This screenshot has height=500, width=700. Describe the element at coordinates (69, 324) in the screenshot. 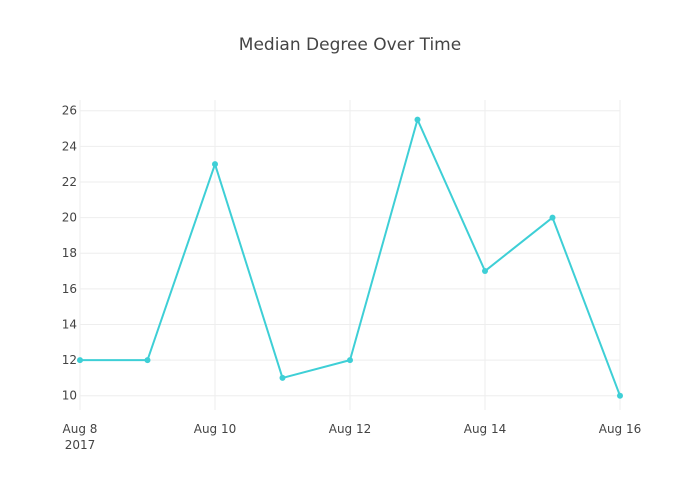

I see `y-tick-label: 14` at that location.